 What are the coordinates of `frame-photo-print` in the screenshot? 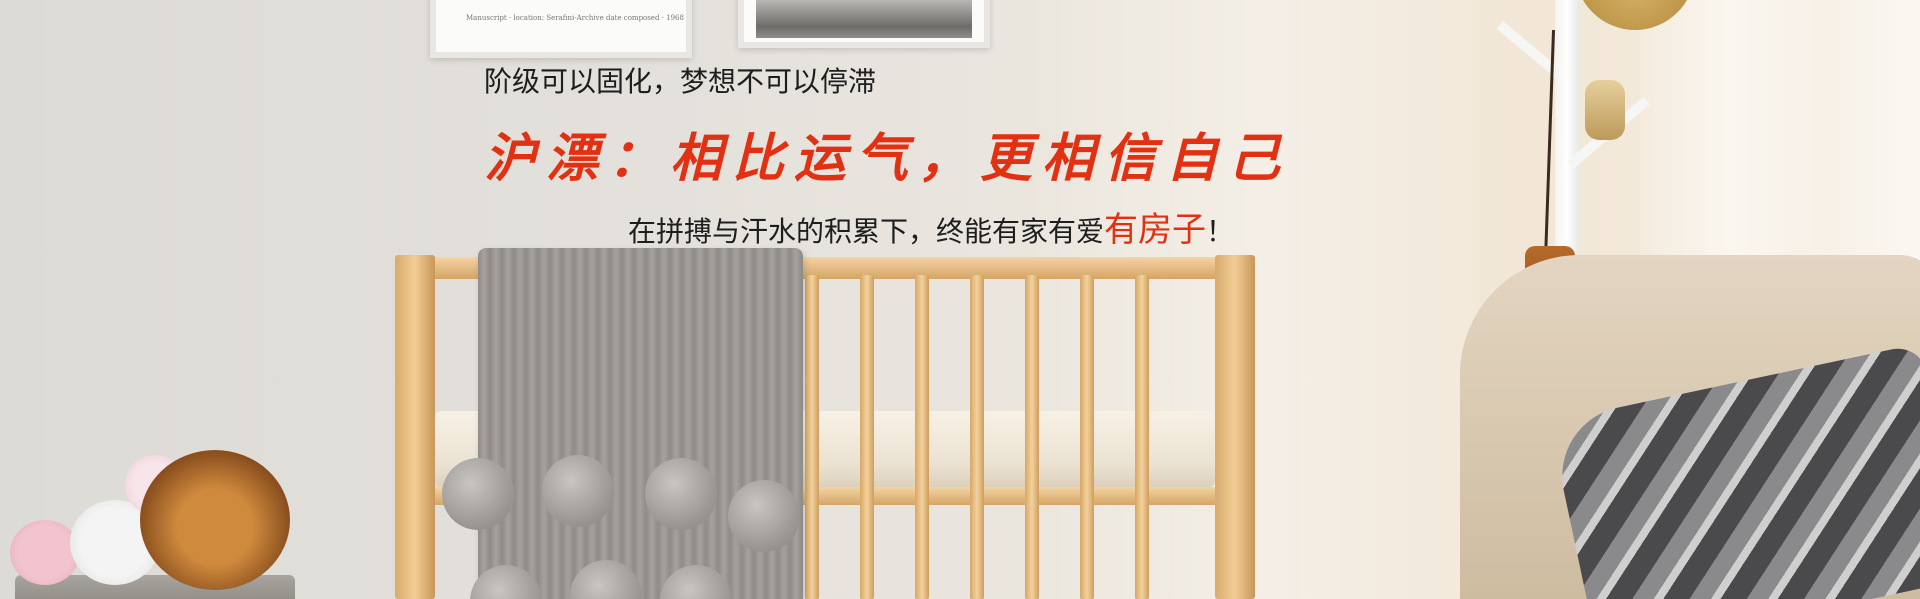 It's located at (864, 19).